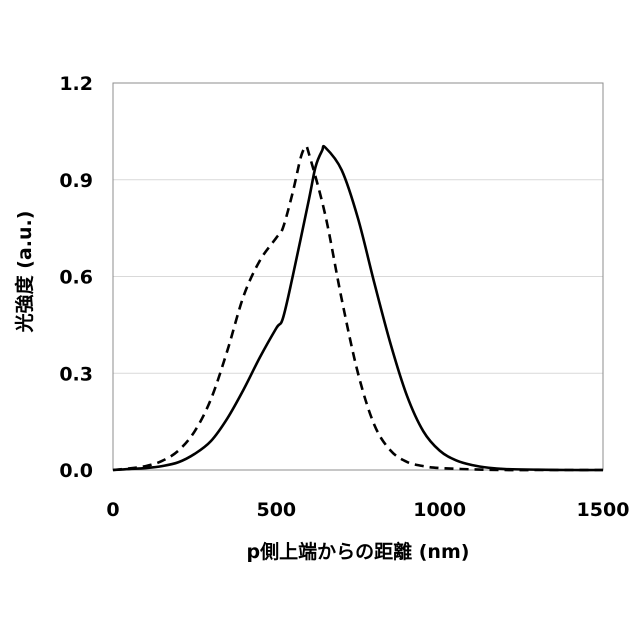  Describe the element at coordinates (603, 510) in the screenshot. I see `x-tick-label: 1500` at that location.